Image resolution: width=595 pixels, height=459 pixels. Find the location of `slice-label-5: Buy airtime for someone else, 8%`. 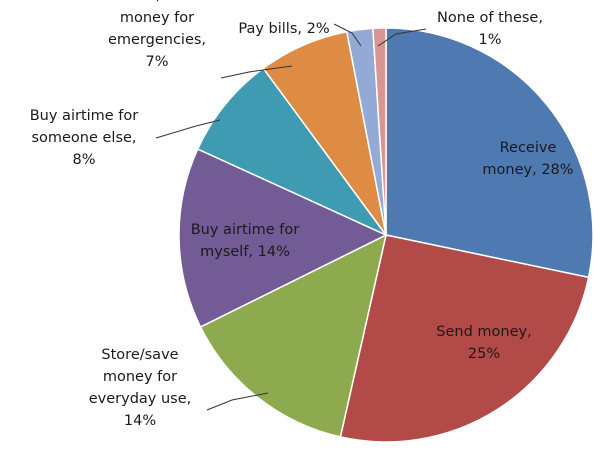

slice-label-5: Buy airtime for someone else, 8% is located at coordinates (84, 138).